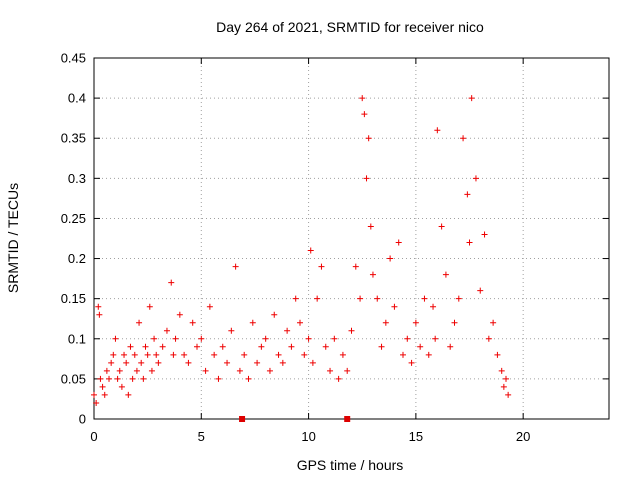 Image resolution: width=640 pixels, height=480 pixels. Describe the element at coordinates (308, 436) in the screenshot. I see `x-tick-label: 10` at that location.